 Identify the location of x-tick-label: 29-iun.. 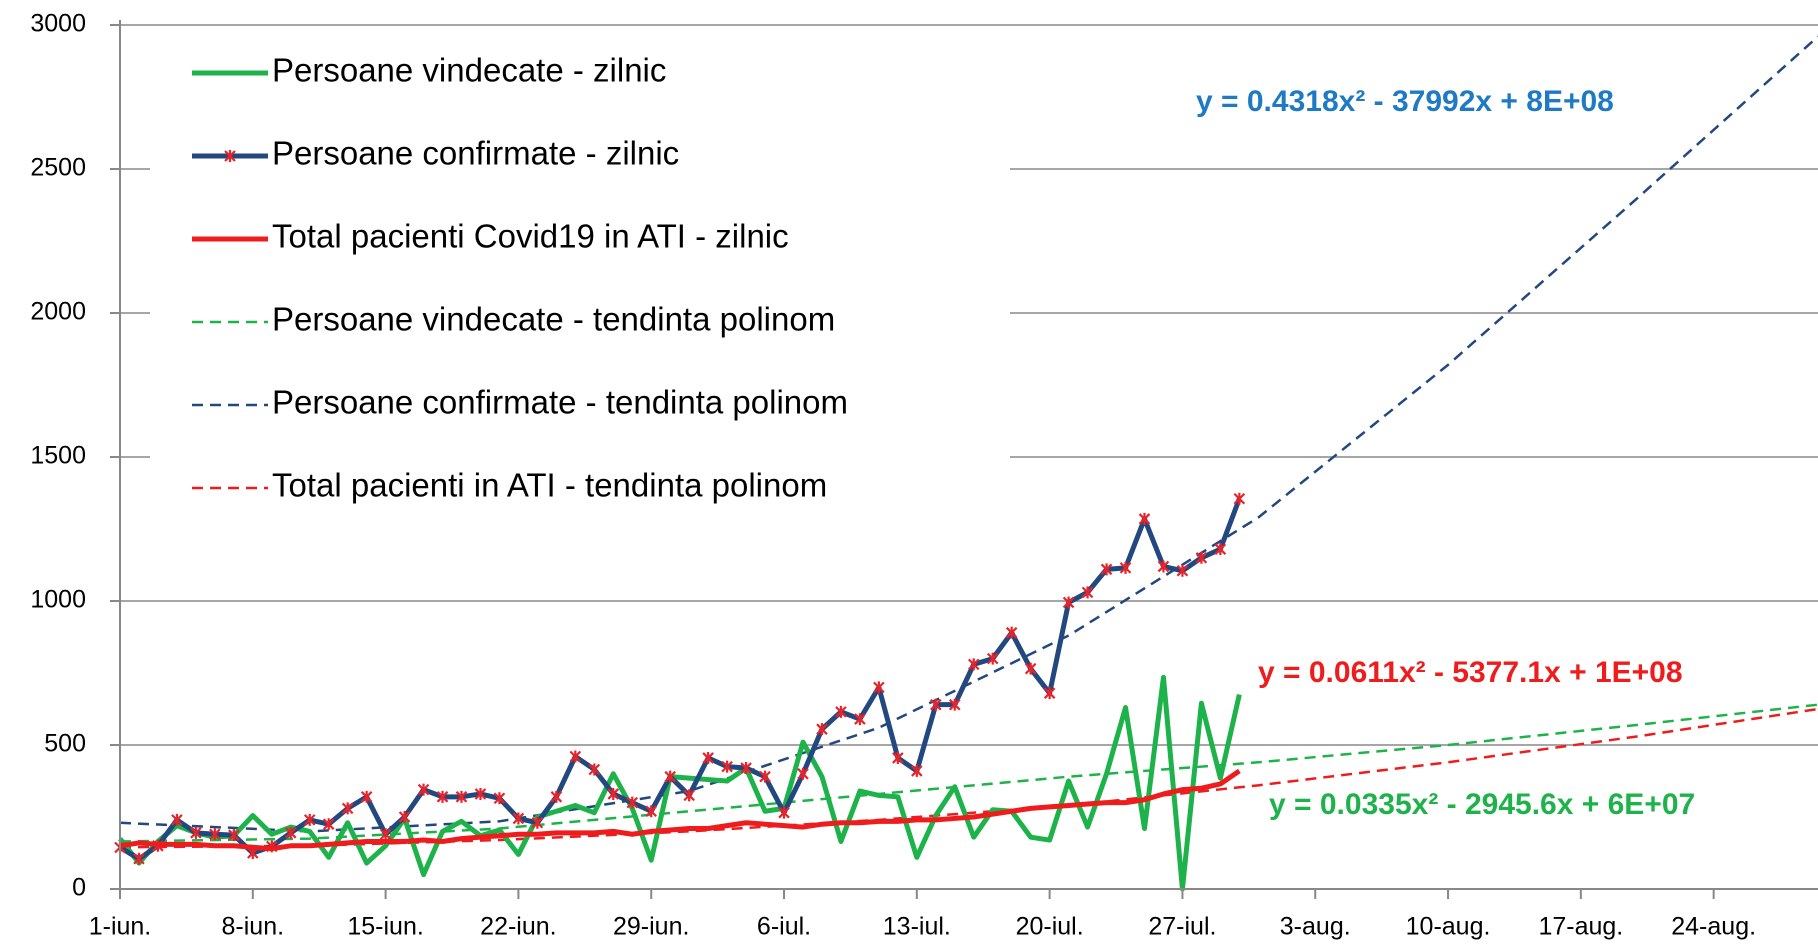
(651, 927).